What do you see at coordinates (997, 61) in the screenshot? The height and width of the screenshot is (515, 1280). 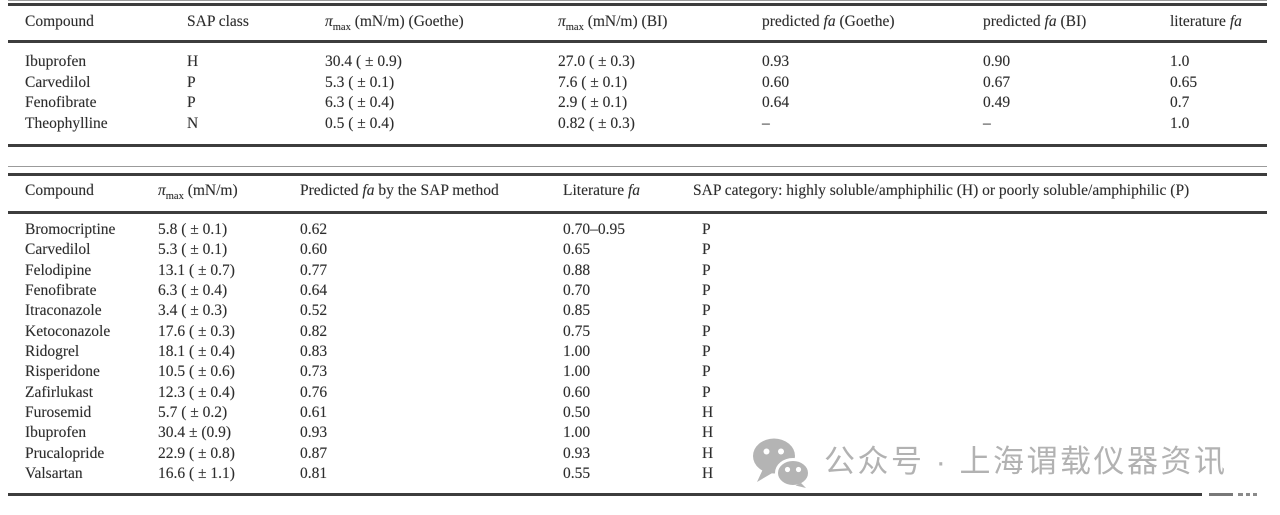 I see `value-cell: 0.90` at bounding box center [997, 61].